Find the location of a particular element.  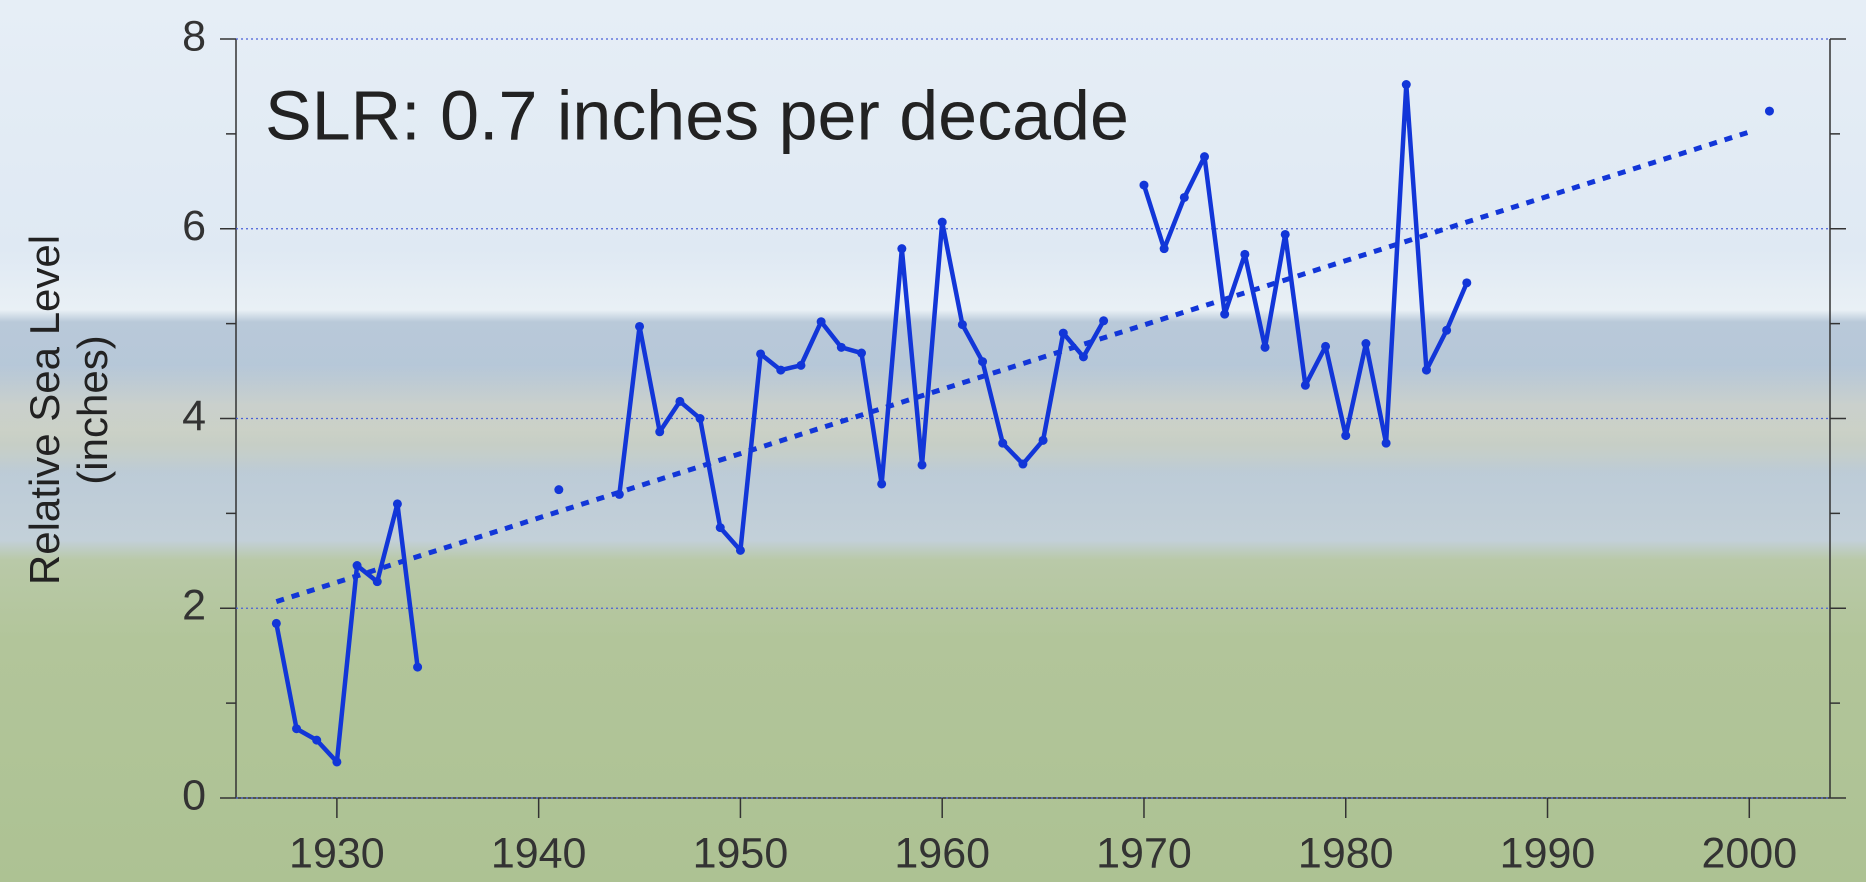

y-tick-label: 2 is located at coordinates (194, 606).